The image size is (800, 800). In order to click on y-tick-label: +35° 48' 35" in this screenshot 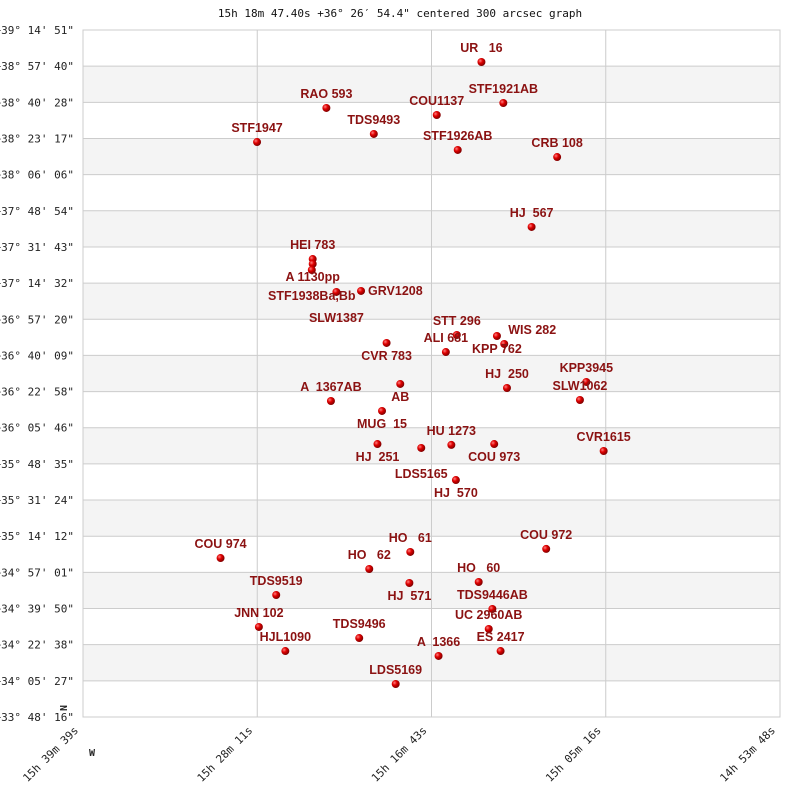, I will do `click(37, 464)`.